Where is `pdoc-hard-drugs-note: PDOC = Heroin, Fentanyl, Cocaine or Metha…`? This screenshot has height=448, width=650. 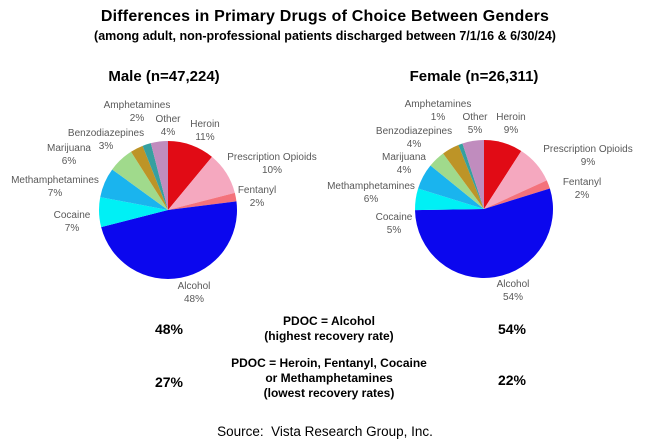
pdoc-hard-drugs-note: PDOC = Heroin, Fentanyl, Cocaine or Metha… is located at coordinates (329, 378).